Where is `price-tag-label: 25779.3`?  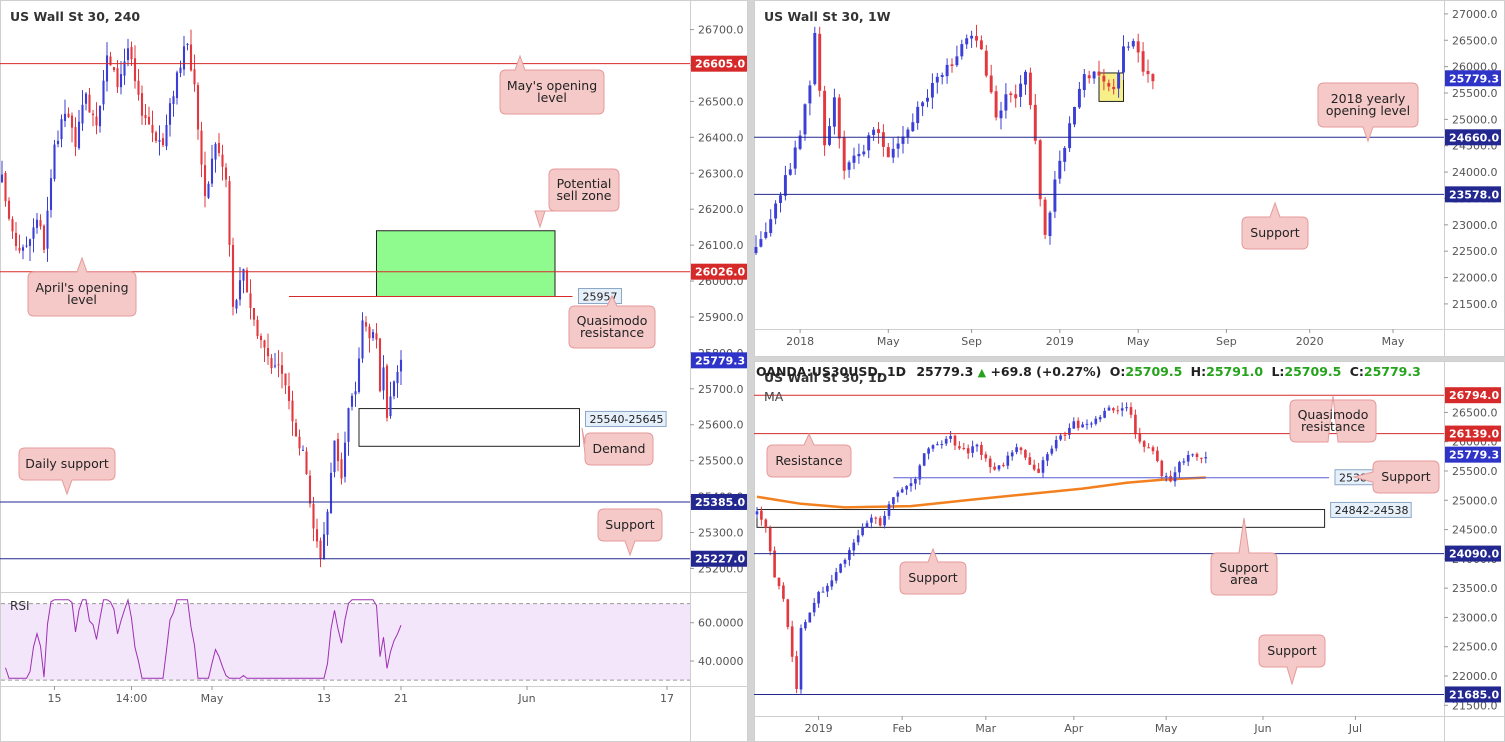
price-tag-label: 25779.3 is located at coordinates (1474, 455).